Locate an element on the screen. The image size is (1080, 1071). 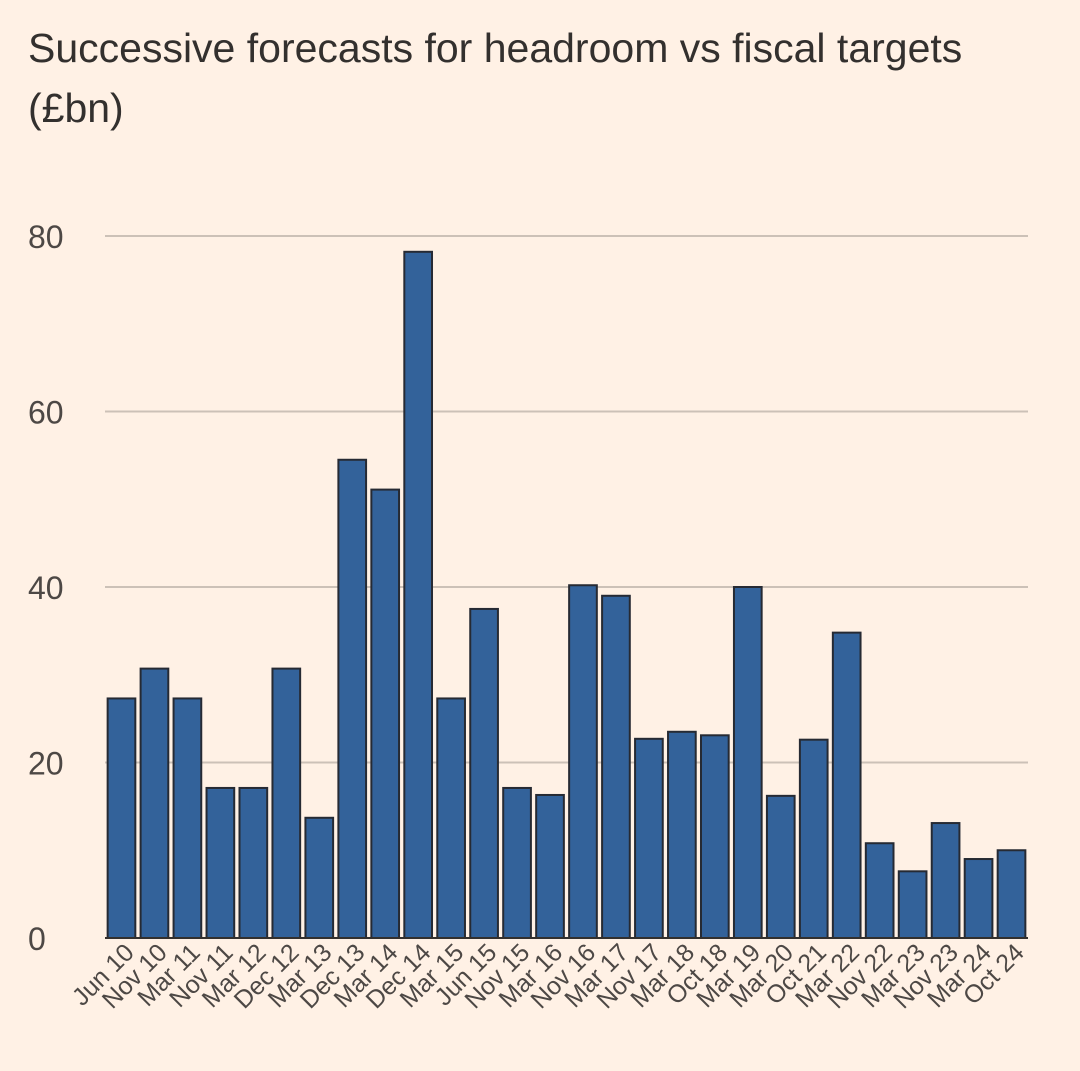
y-tick-label: 0 is located at coordinates (37, 939).